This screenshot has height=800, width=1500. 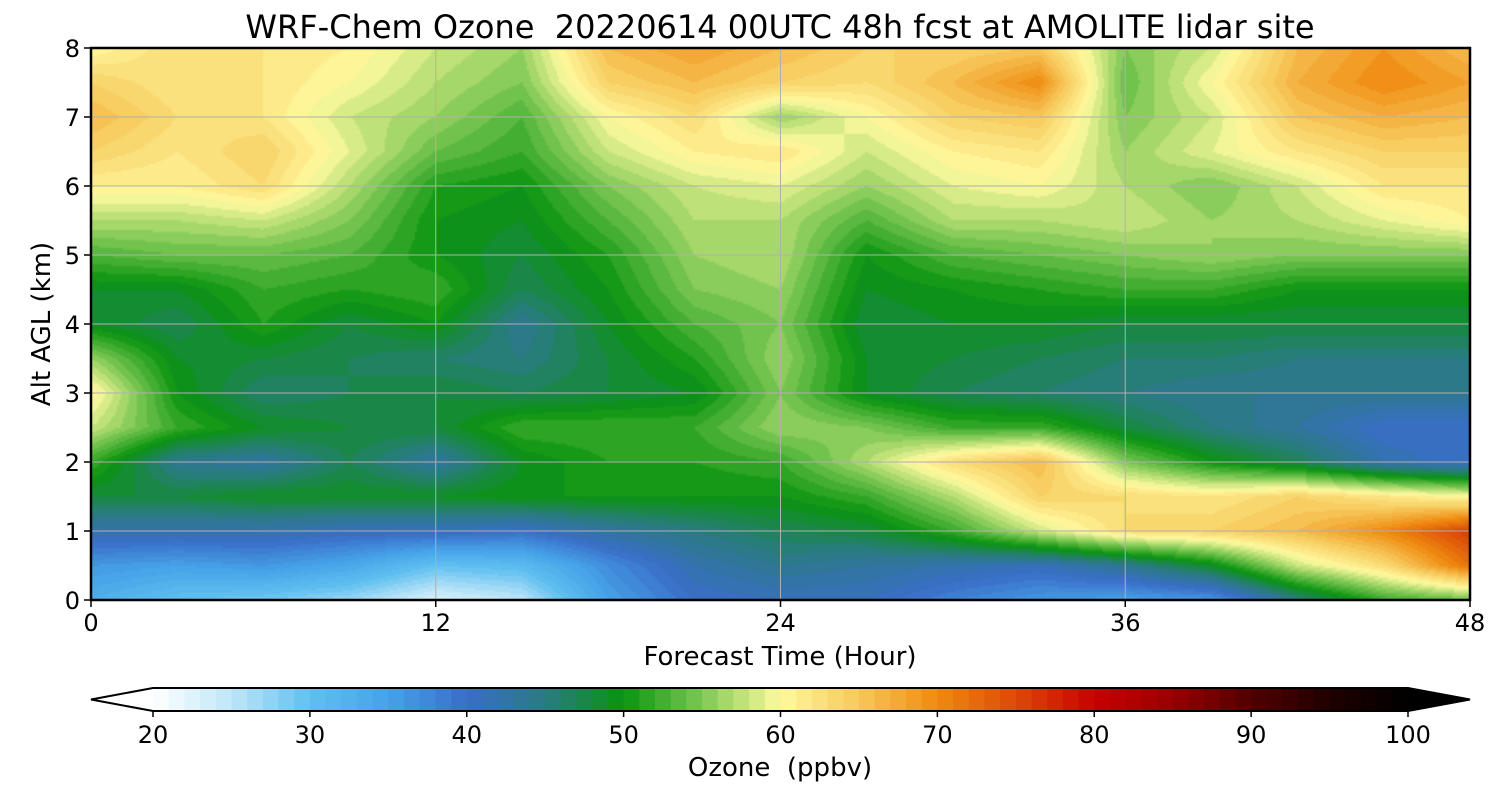 I want to click on colorbar-label: Ozone (ppbv), so click(x=780, y=768).